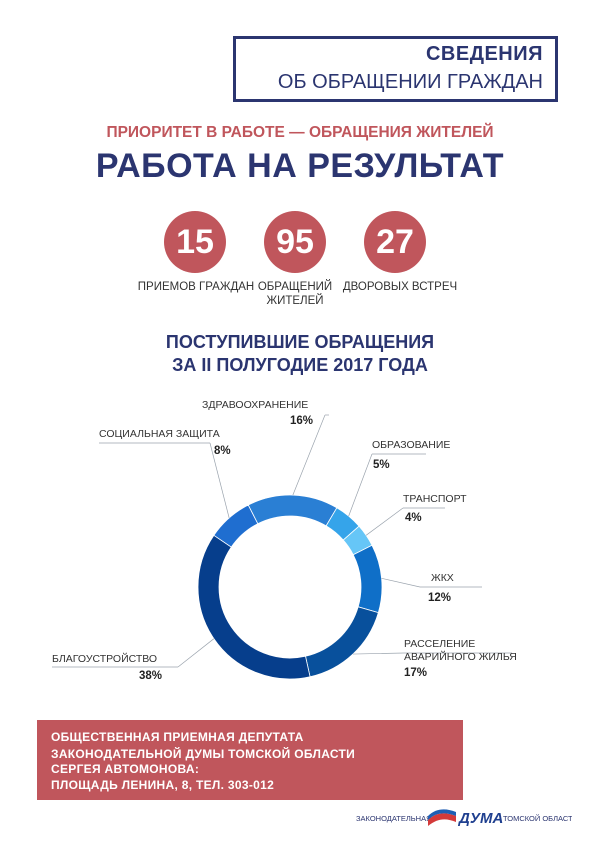 The height and width of the screenshot is (848, 600). Describe the element at coordinates (295, 287) in the screenshot. I see `stat-label-appeals-1: ОБРАЩЕНИЙ` at that location.